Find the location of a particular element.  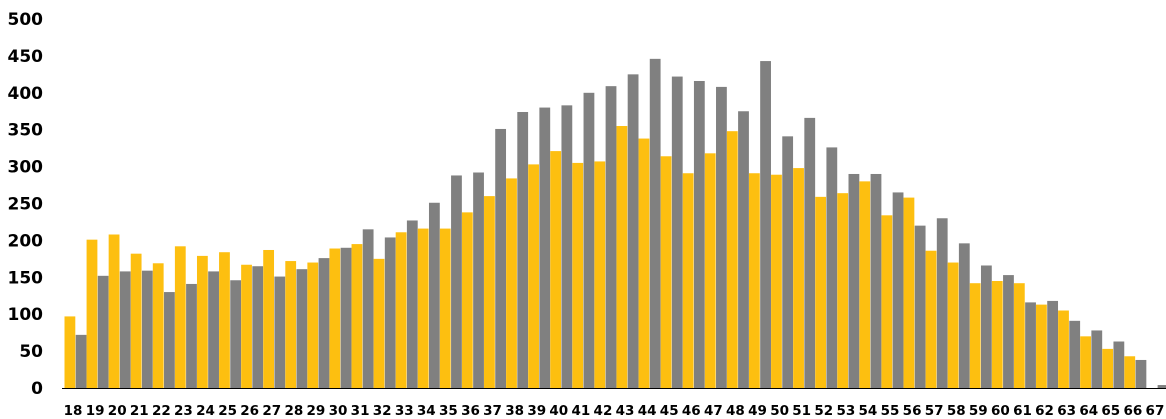

x-tick-label: 49 is located at coordinates (757, 411).